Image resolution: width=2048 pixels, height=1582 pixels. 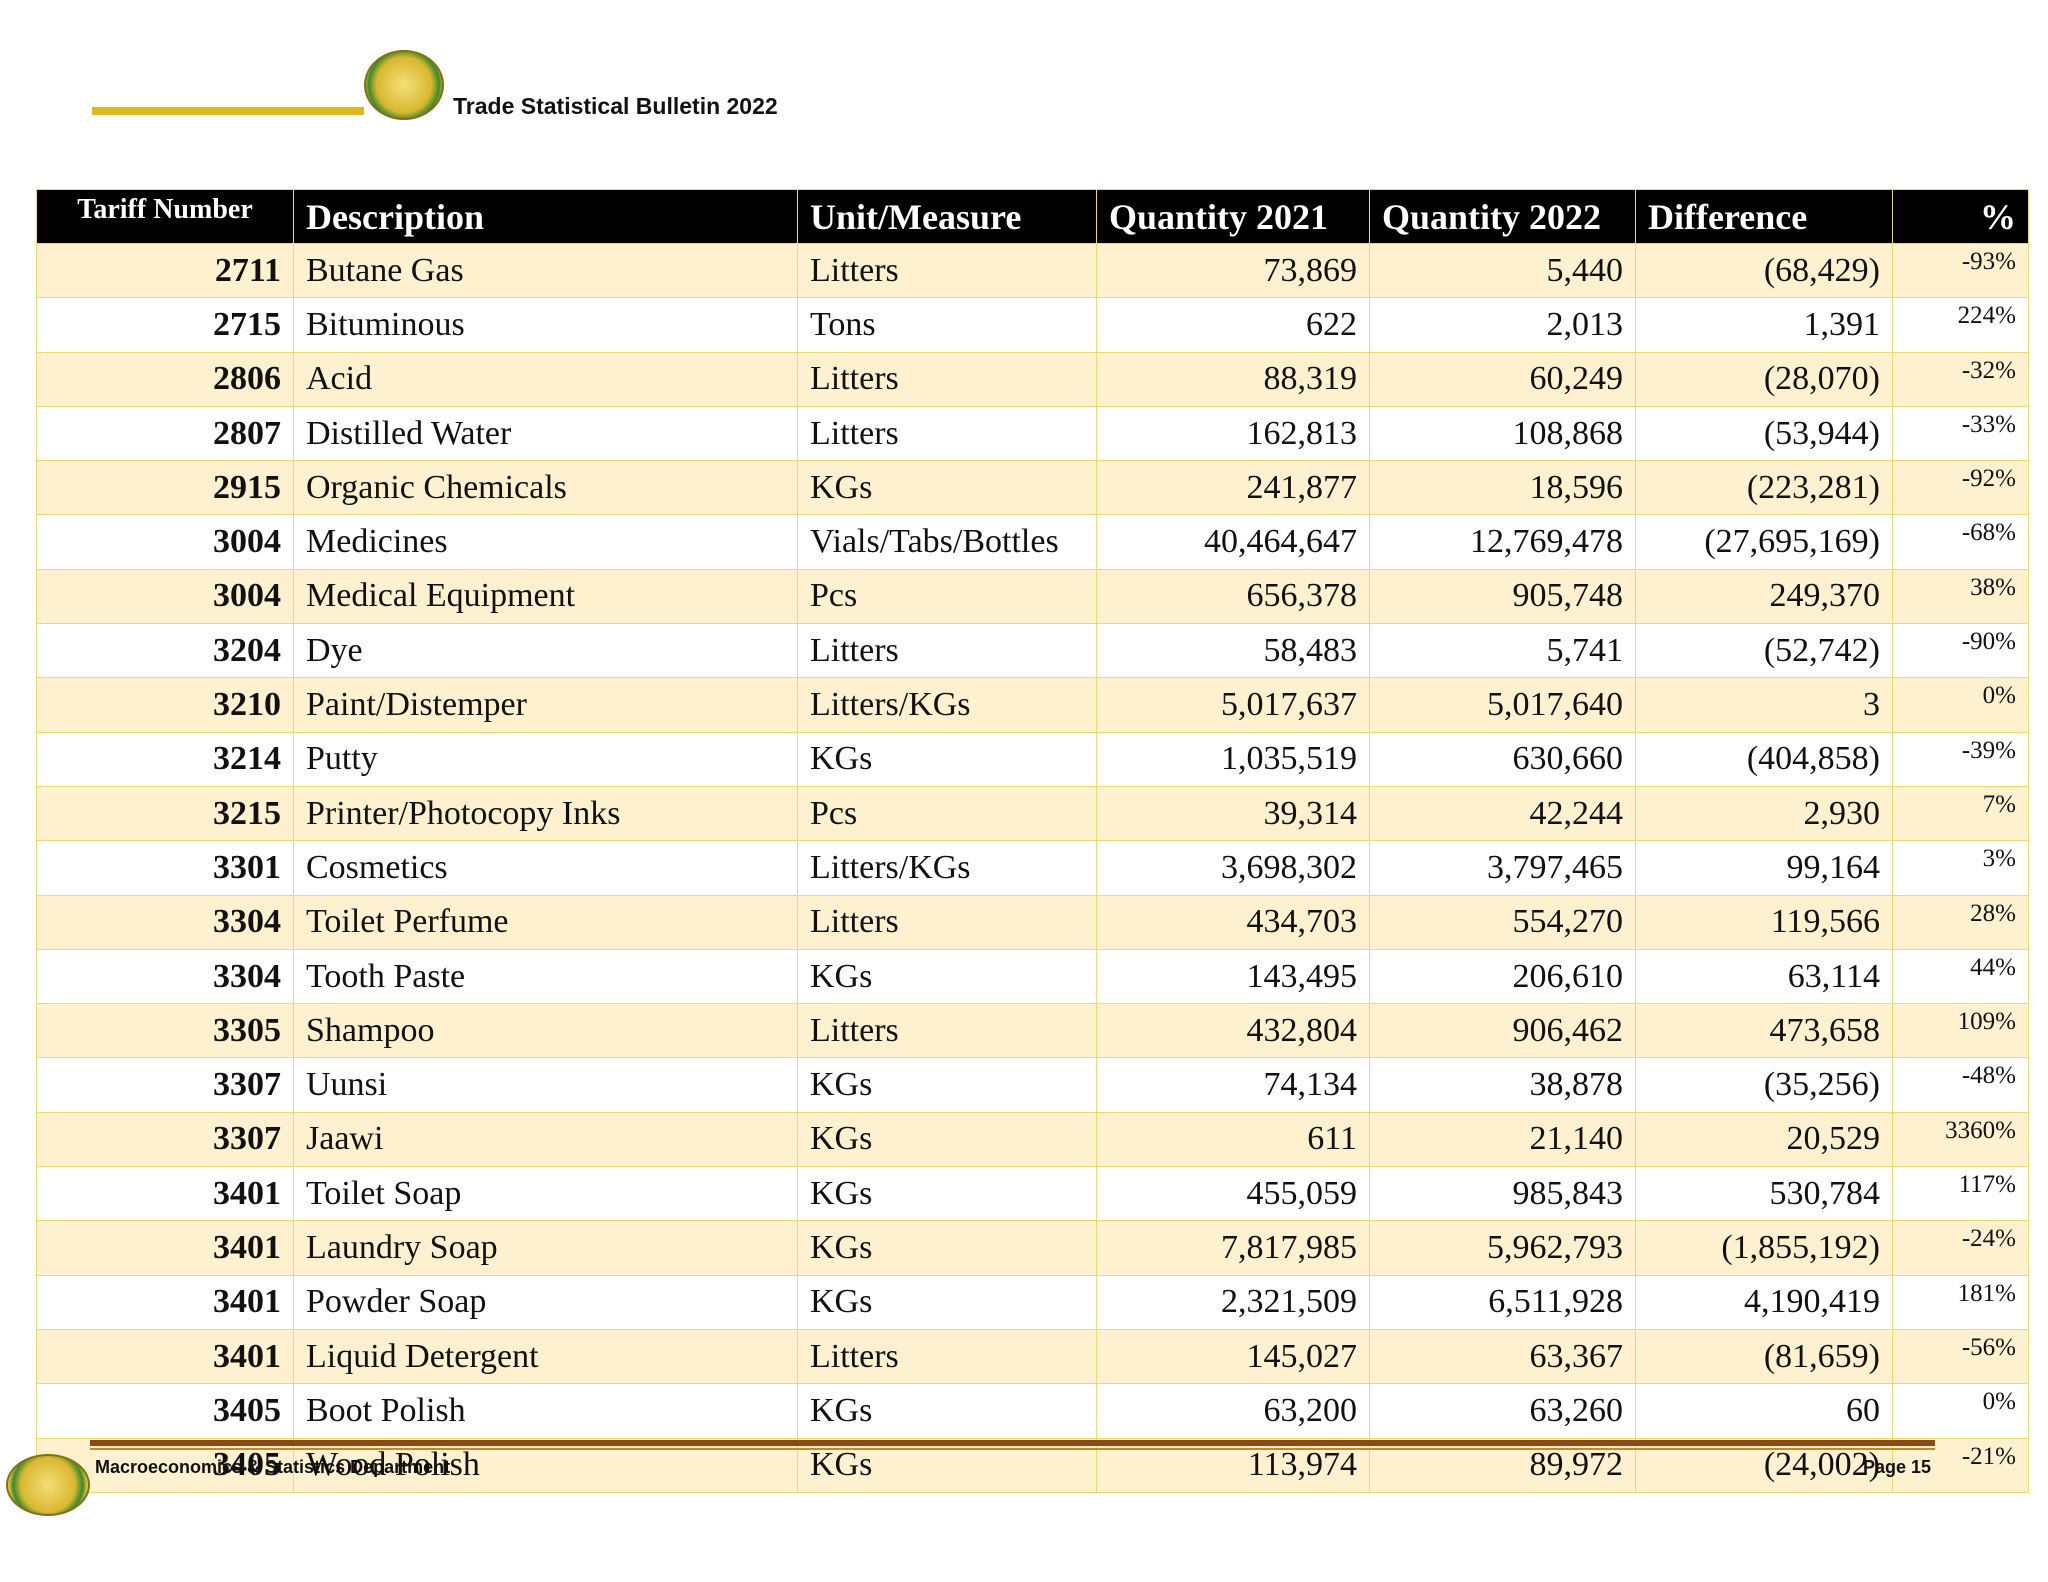 I want to click on table-cell: (81,659), so click(x=1764, y=1356).